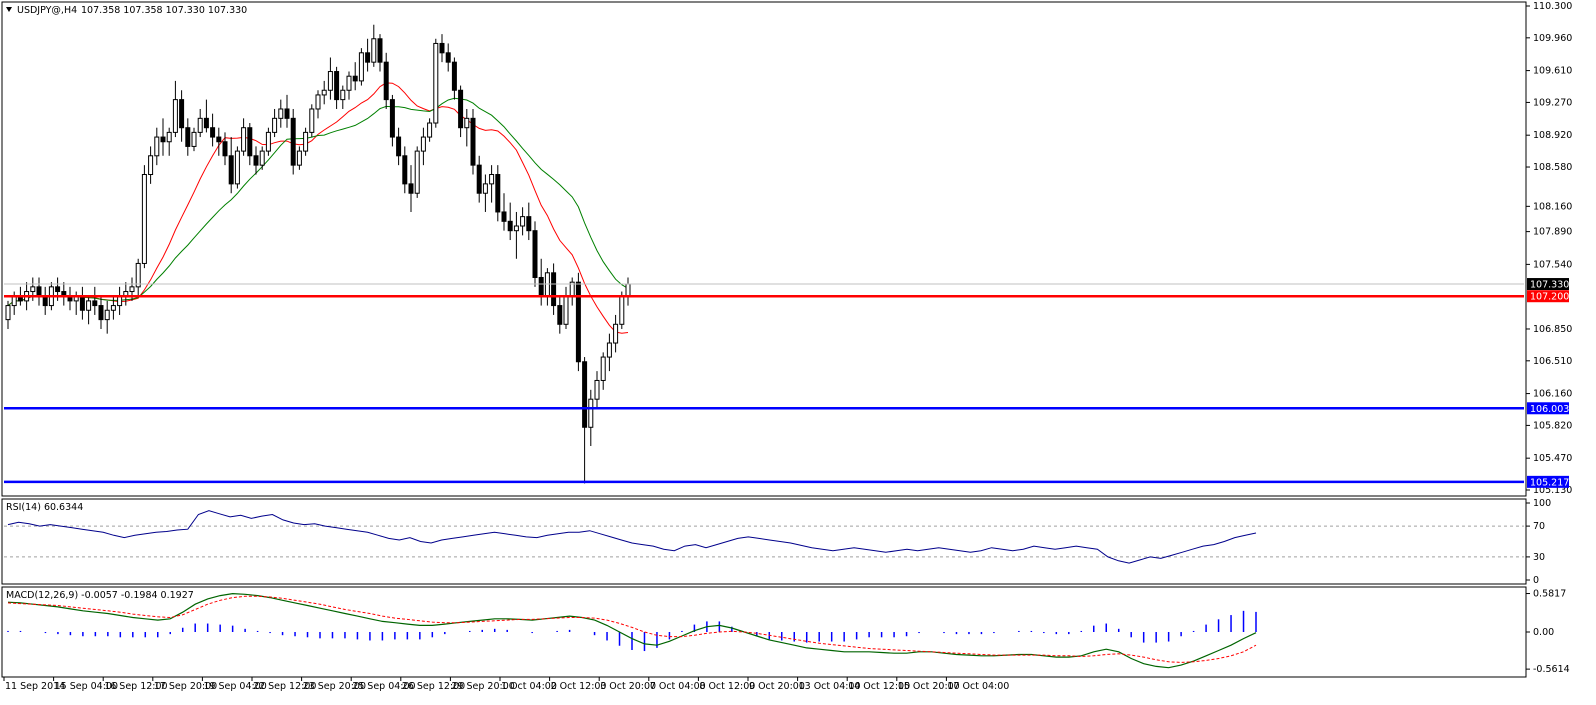 This screenshot has height=705, width=1596. I want to click on macd-line, so click(632, 630).